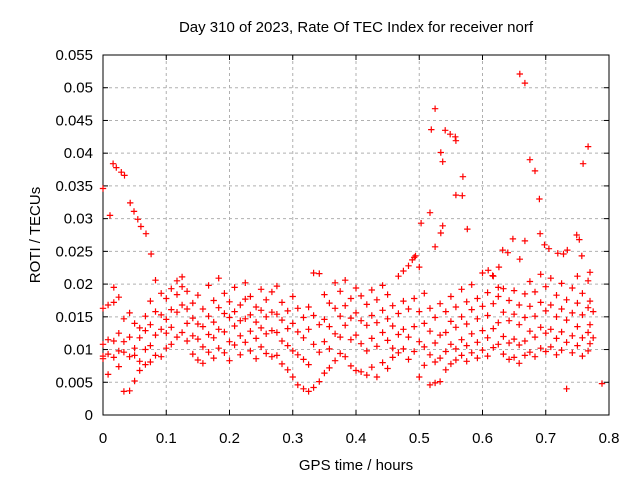 This screenshot has height=480, width=640. I want to click on x-tick-labels: 0 0.1 0.2 0.3 0.4 0.5 0.6 0.7 0.8, so click(359, 438).